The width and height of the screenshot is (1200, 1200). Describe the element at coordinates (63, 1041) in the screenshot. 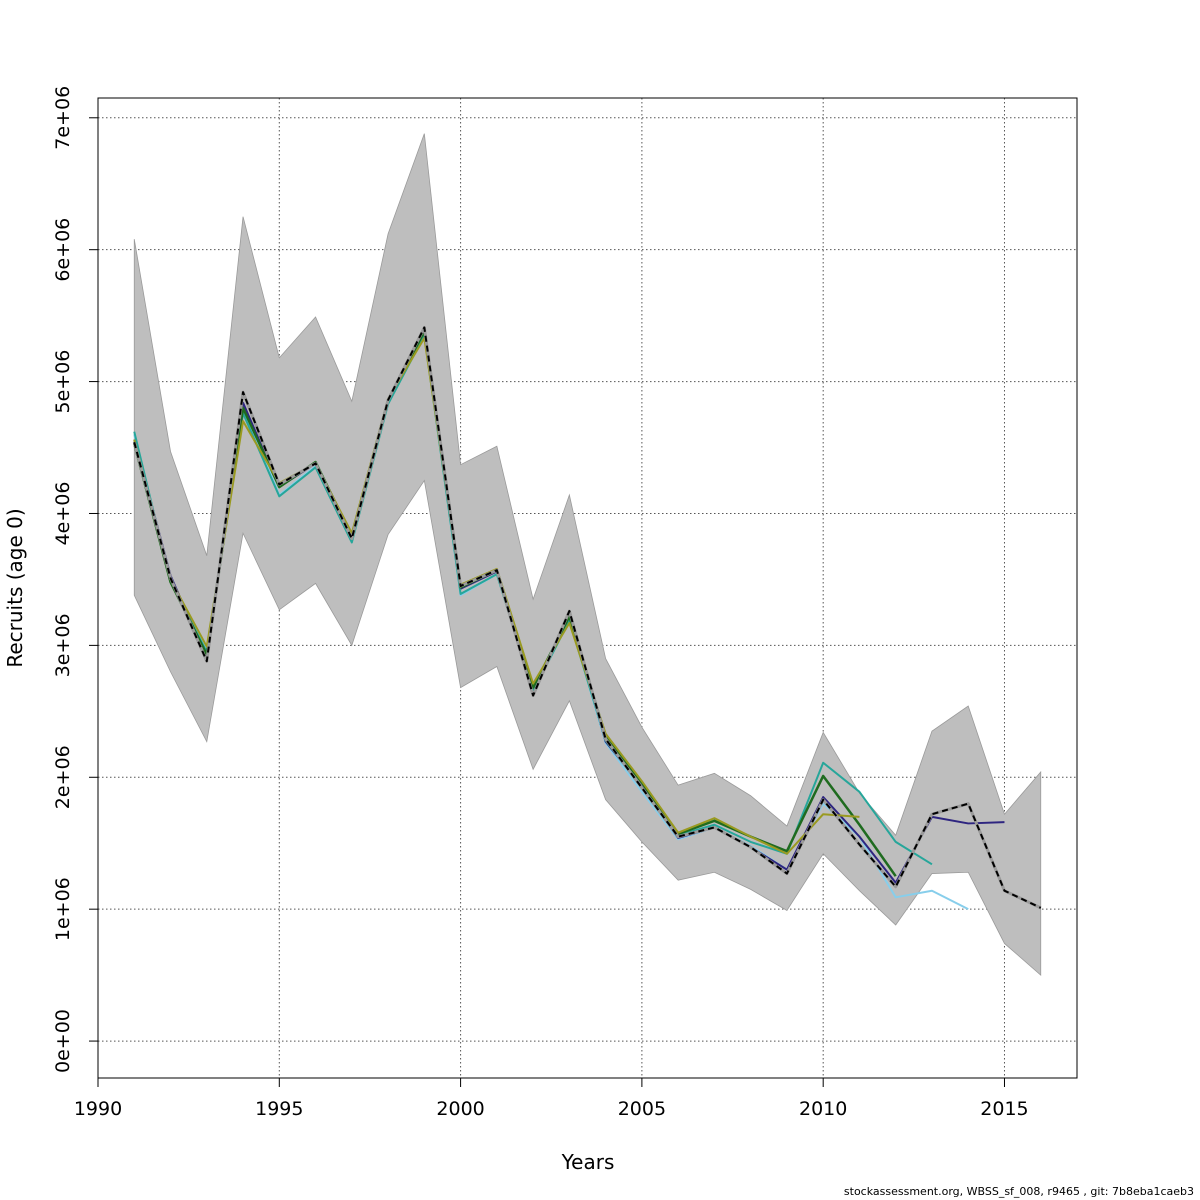

I see `y-tick-label: 0e+00` at that location.